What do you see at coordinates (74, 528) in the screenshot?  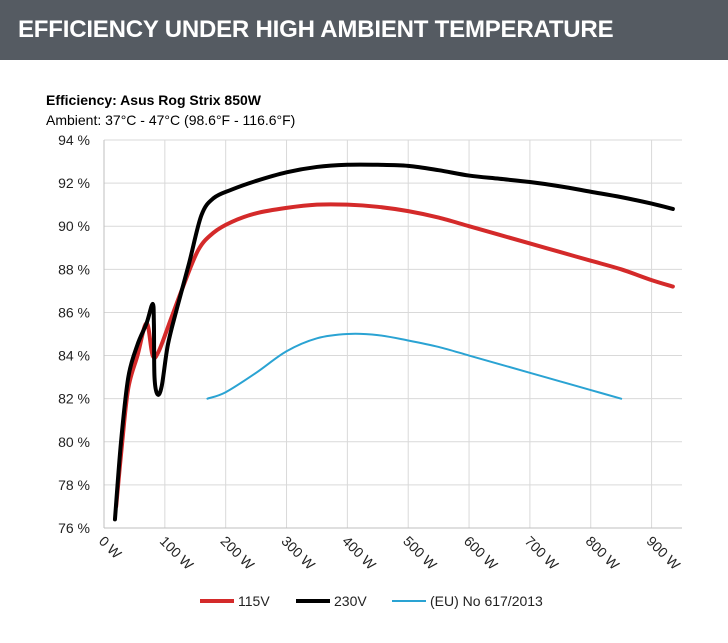 I see `y-tick-label: 76 %` at bounding box center [74, 528].